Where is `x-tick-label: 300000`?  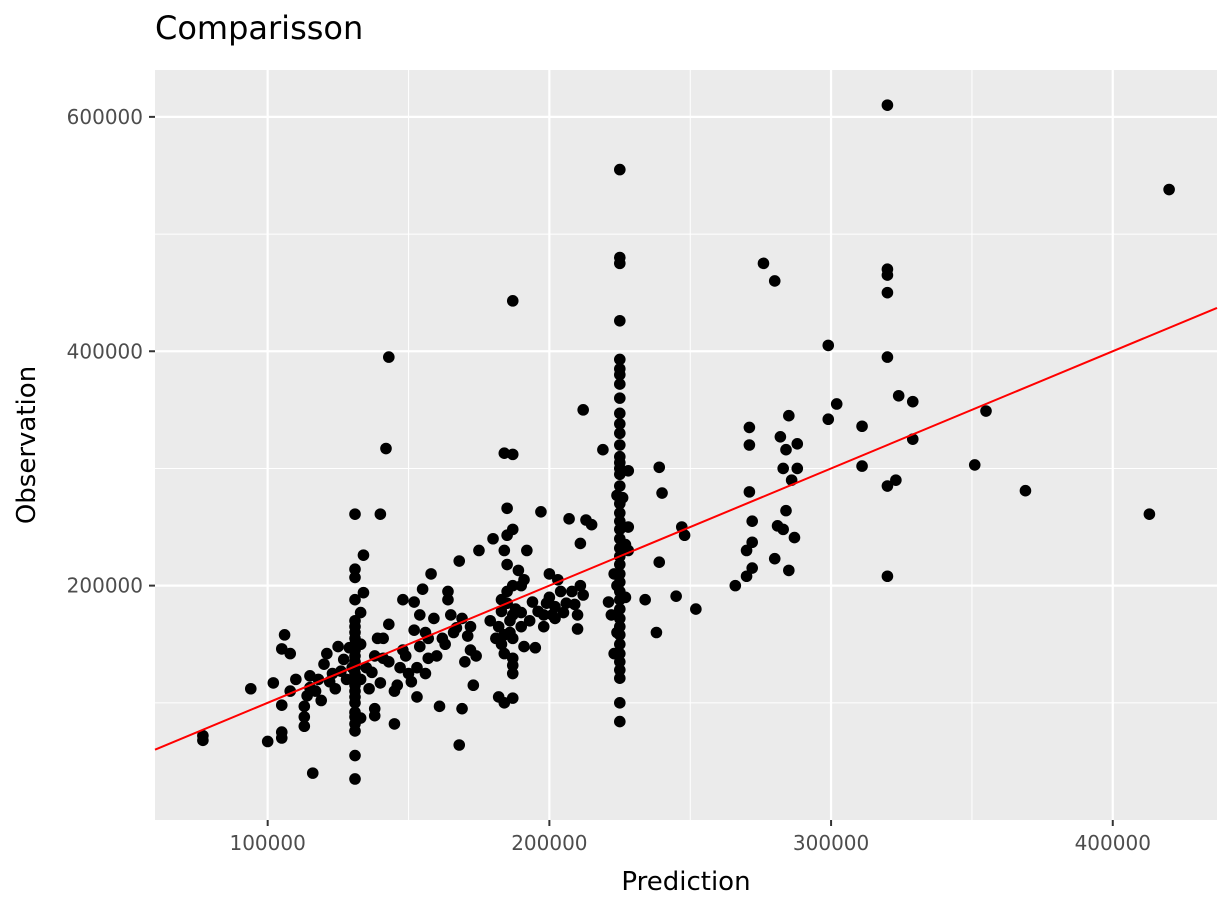 x-tick-label: 300000 is located at coordinates (831, 843).